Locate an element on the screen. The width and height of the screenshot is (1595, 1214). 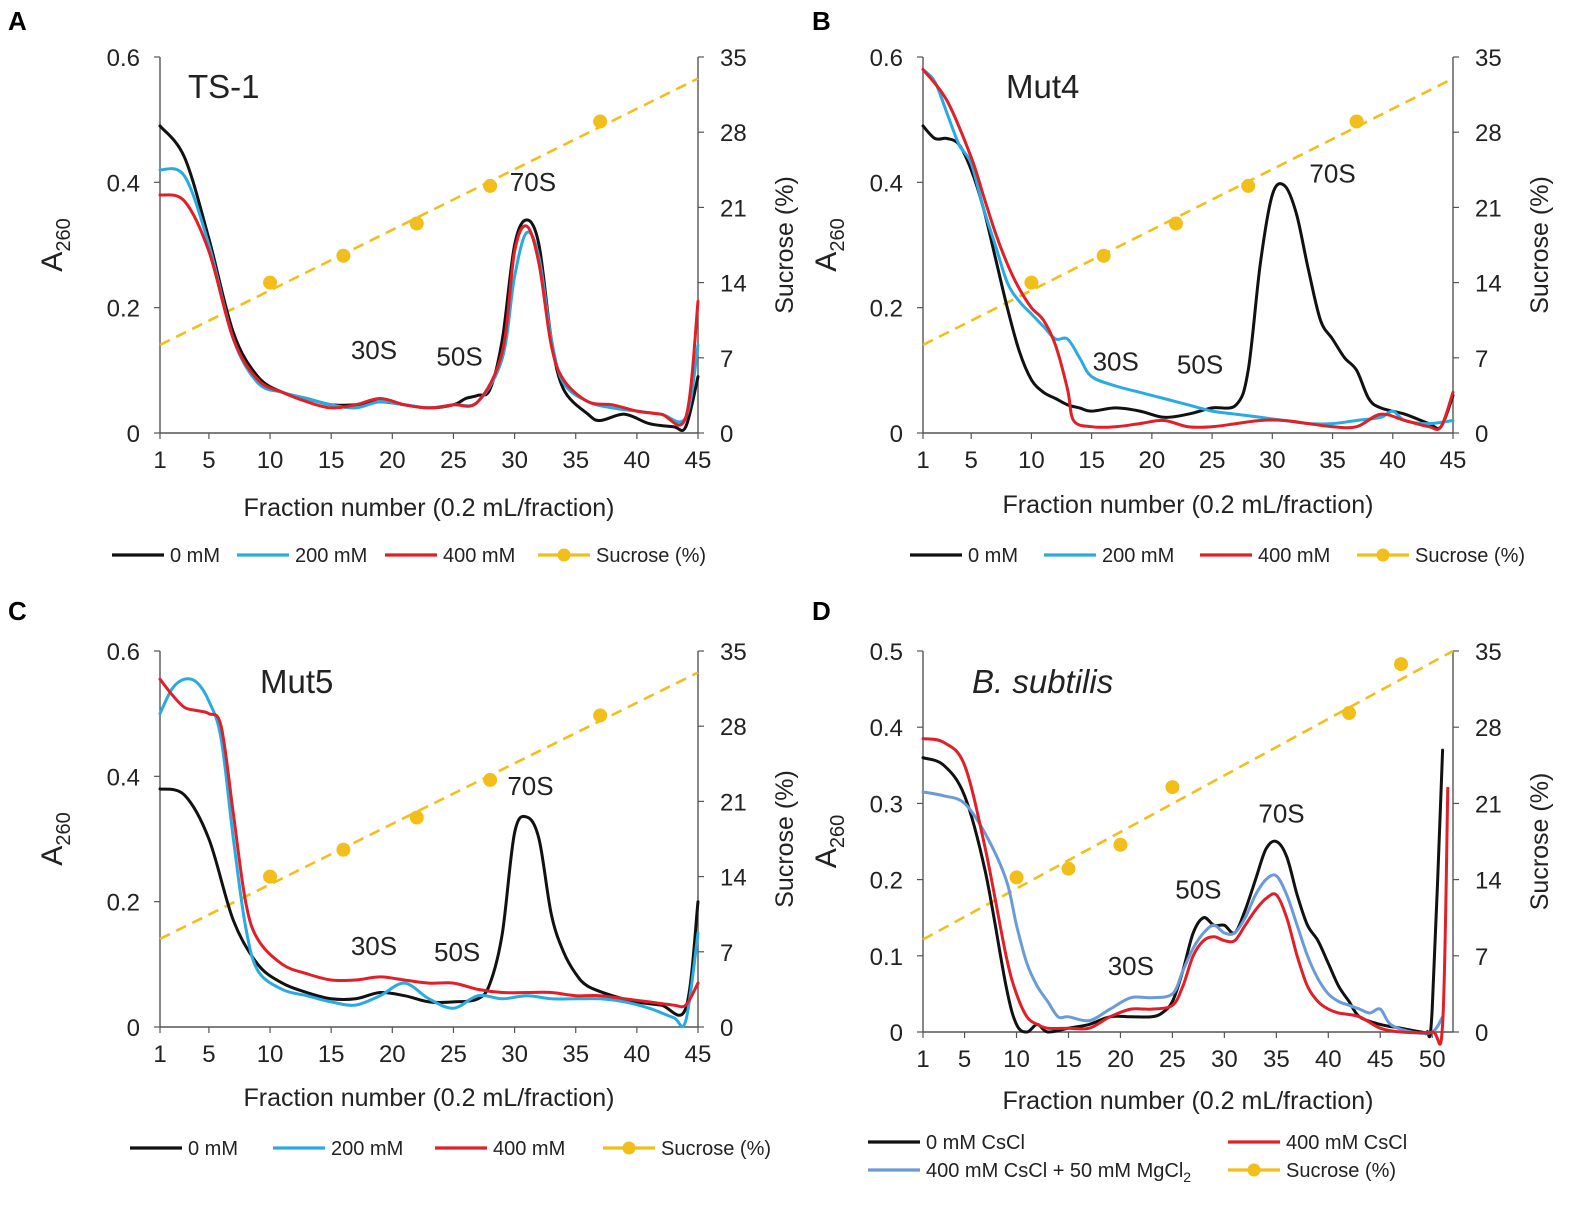
y-tick-label: 0.2 is located at coordinates (886, 881).